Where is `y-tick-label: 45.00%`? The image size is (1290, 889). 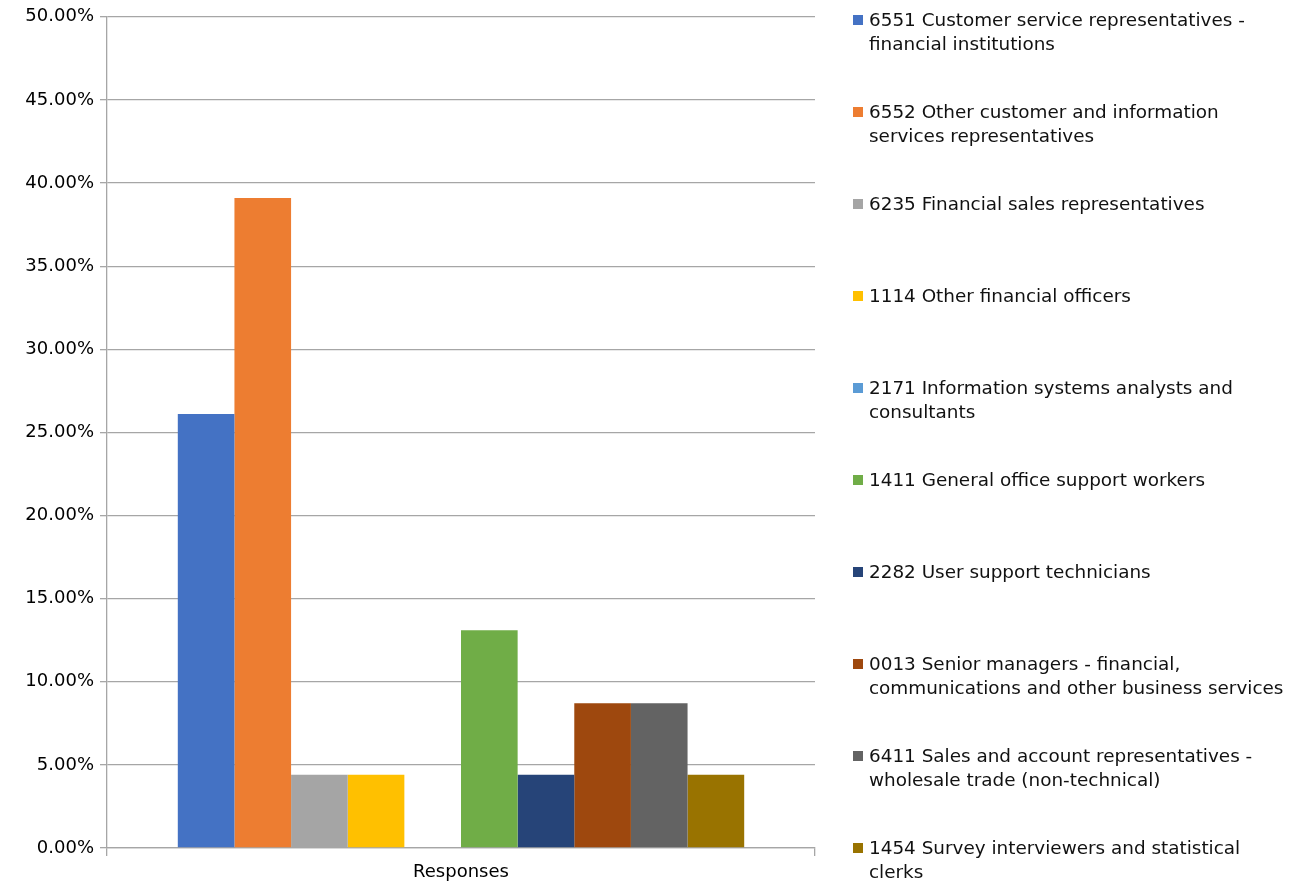
y-tick-label: 45.00% is located at coordinates (59, 98).